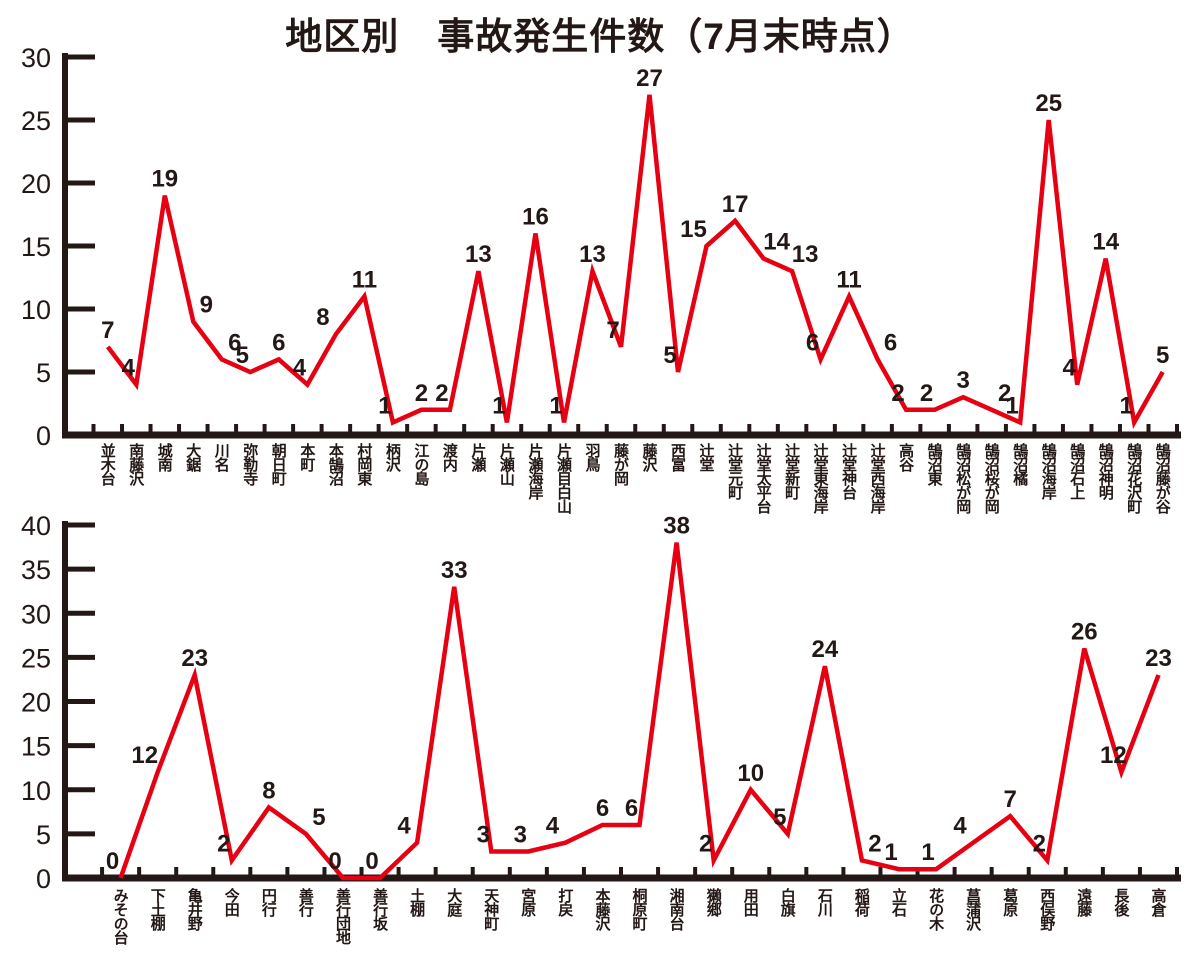 The image size is (1200, 960). What do you see at coordinates (1121, 902) in the screenshot?
I see `category-label: 長後` at bounding box center [1121, 902].